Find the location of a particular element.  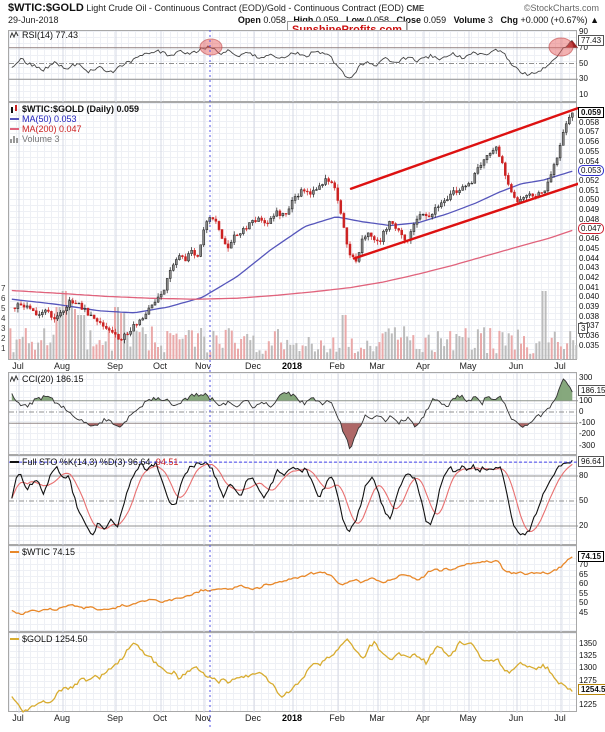

rsi-axis-tick: 50 is located at coordinates (583, 63).